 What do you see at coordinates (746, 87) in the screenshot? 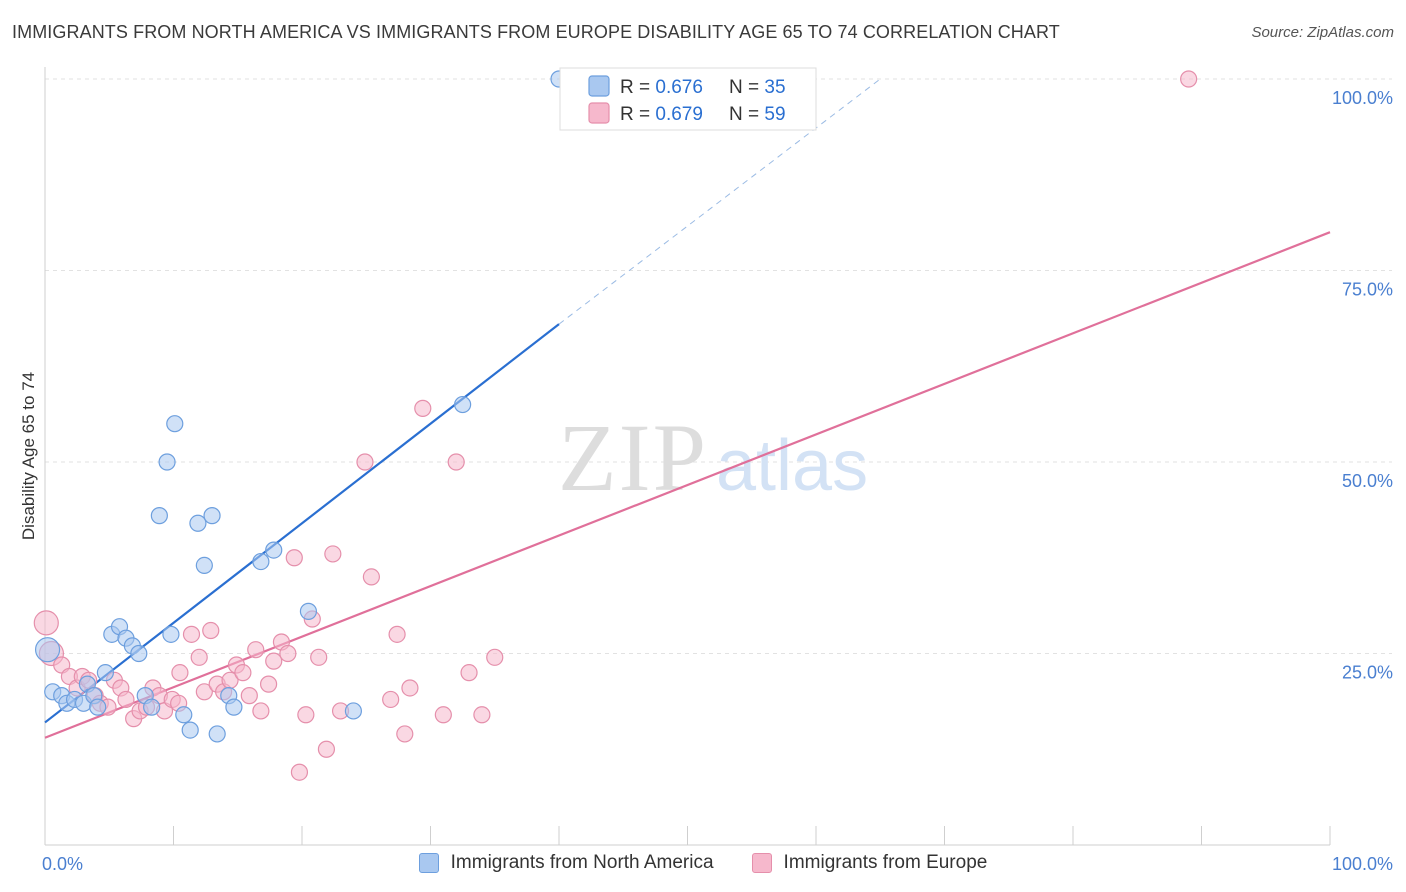
I see `legend-n-label-1: N =` at bounding box center [746, 87].